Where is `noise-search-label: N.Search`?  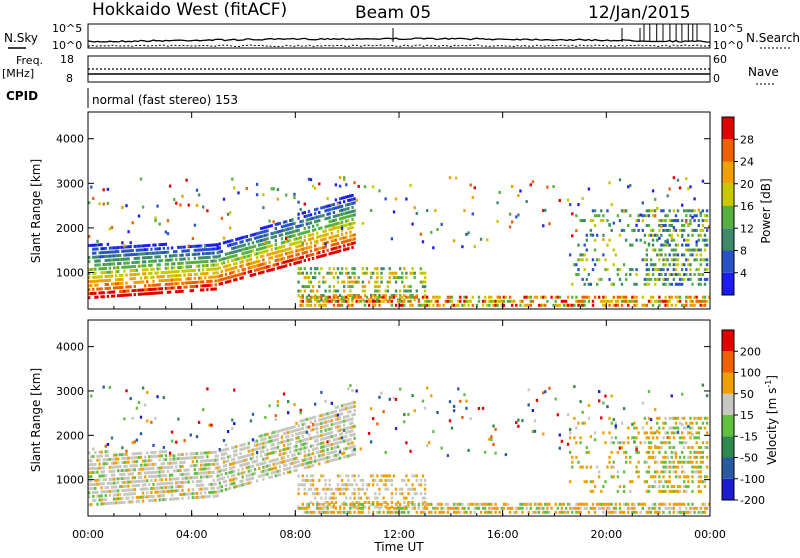
noise-search-label: N.Search is located at coordinates (773, 38).